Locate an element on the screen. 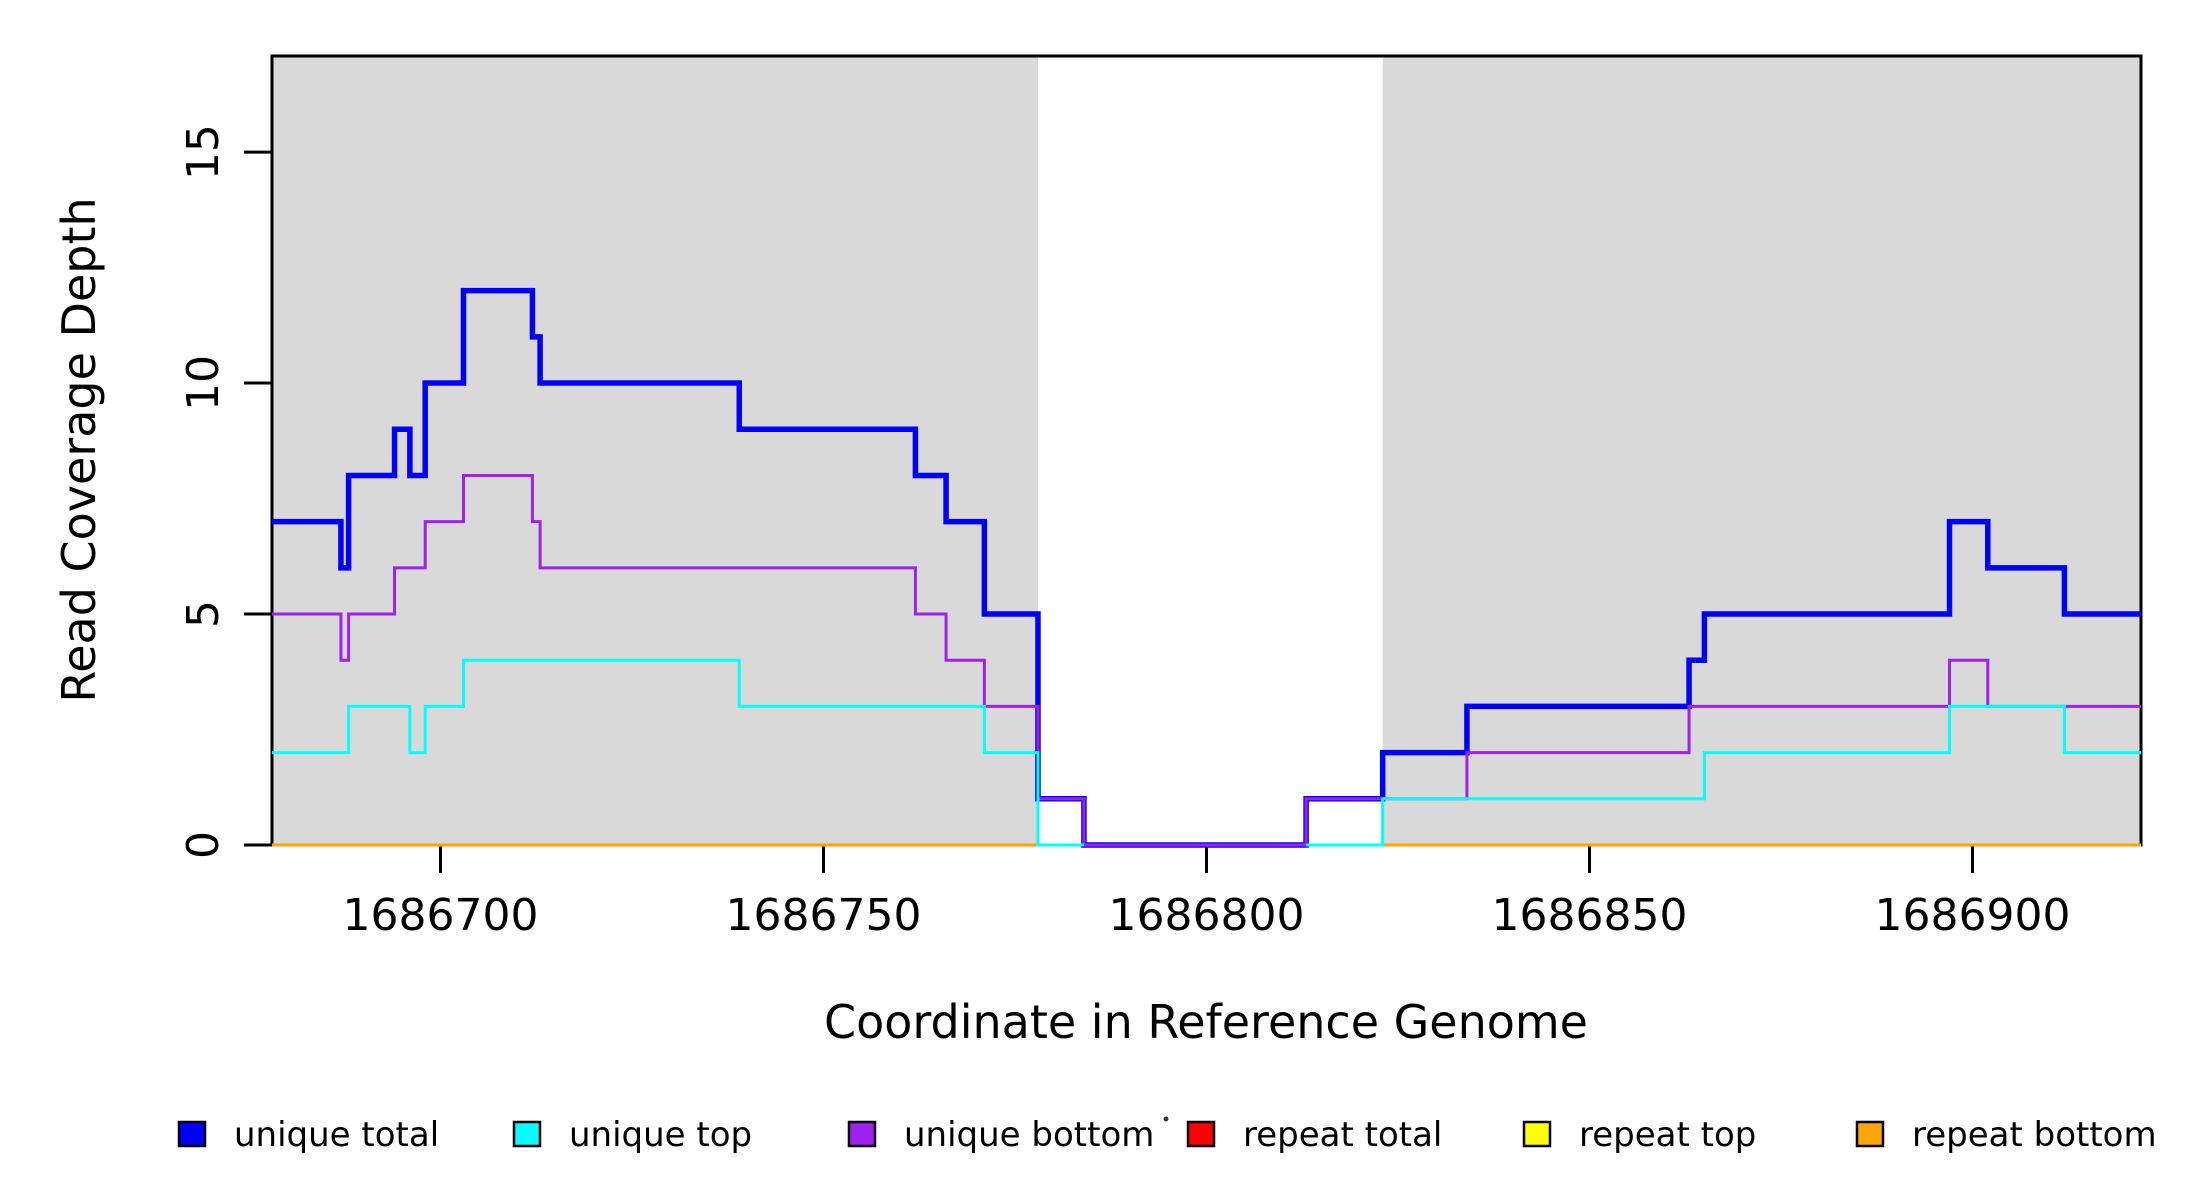 The height and width of the screenshot is (1200, 2200). y-tick-label: 15 is located at coordinates (203, 152).